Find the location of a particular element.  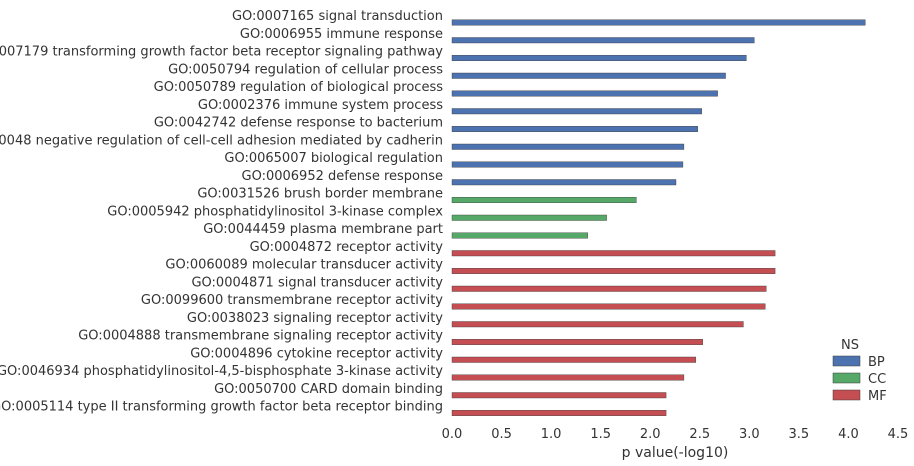

legend-swatch-bp is located at coordinates (846, 361).